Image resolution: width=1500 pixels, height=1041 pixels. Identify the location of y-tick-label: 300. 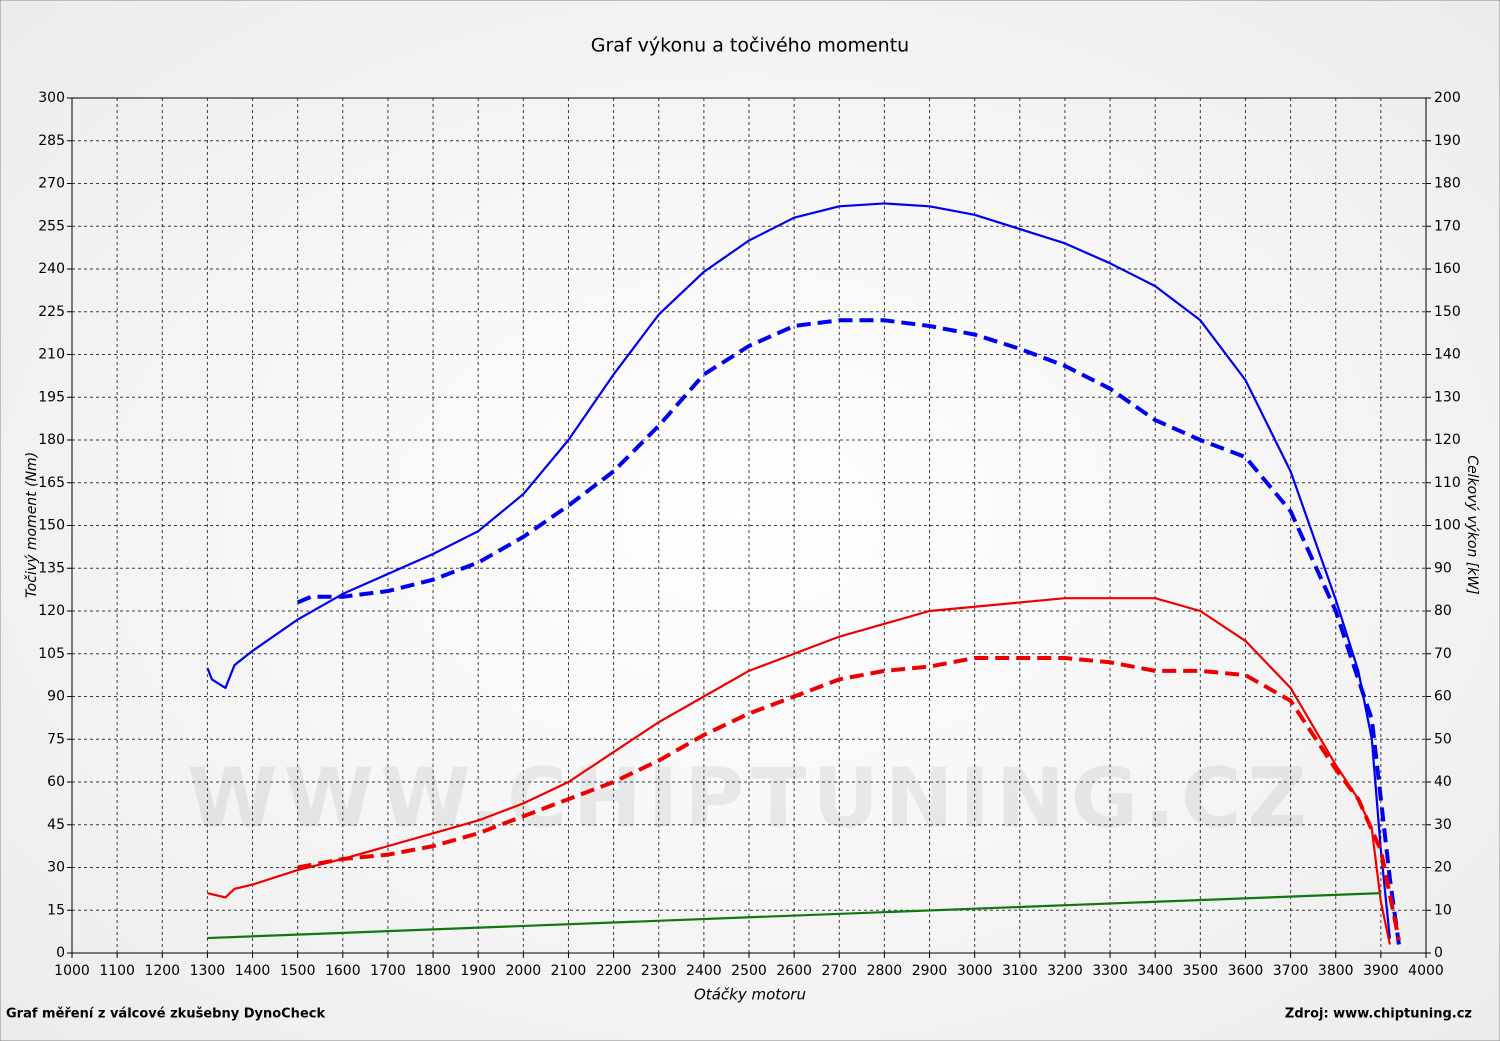
(51, 98).